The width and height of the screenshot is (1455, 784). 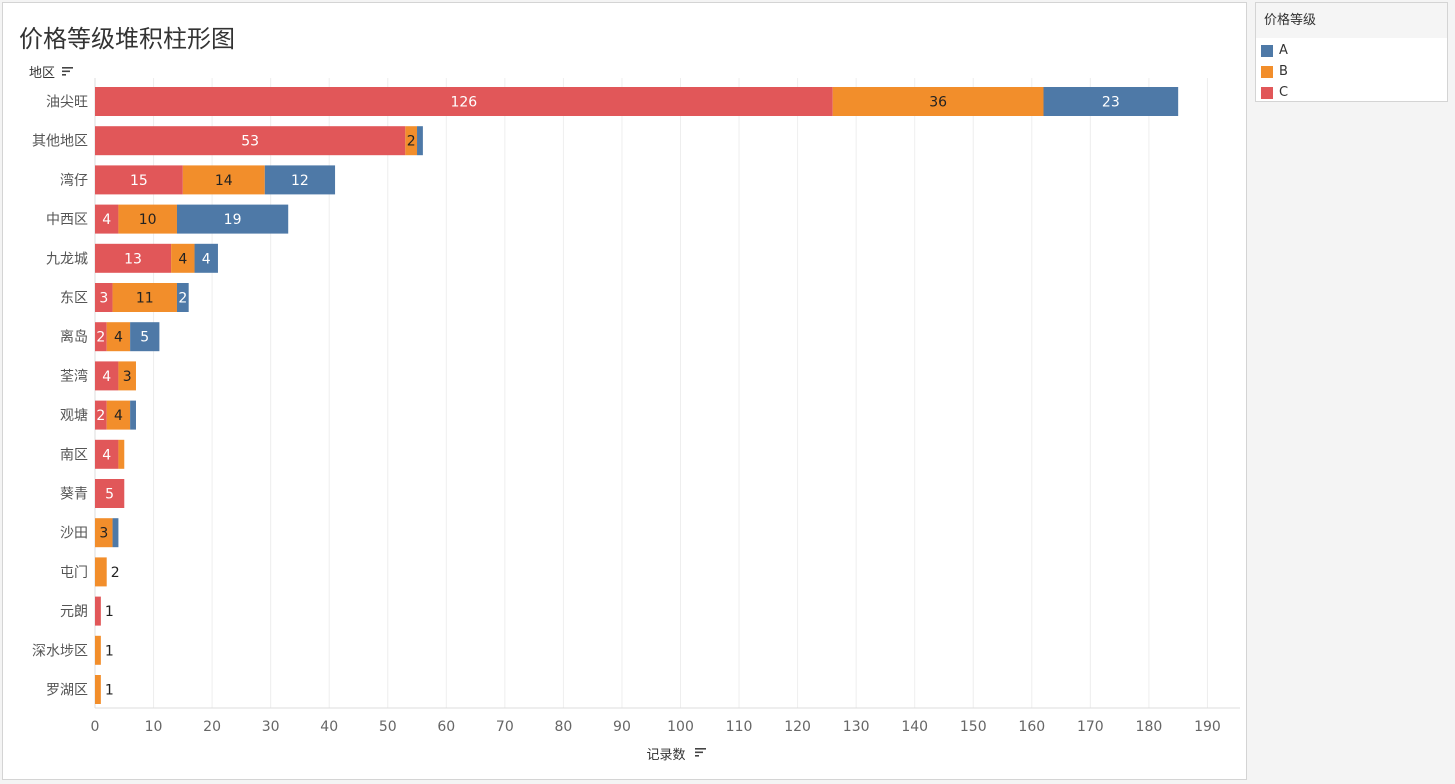 I want to click on data-label: 11, so click(x=145, y=299).